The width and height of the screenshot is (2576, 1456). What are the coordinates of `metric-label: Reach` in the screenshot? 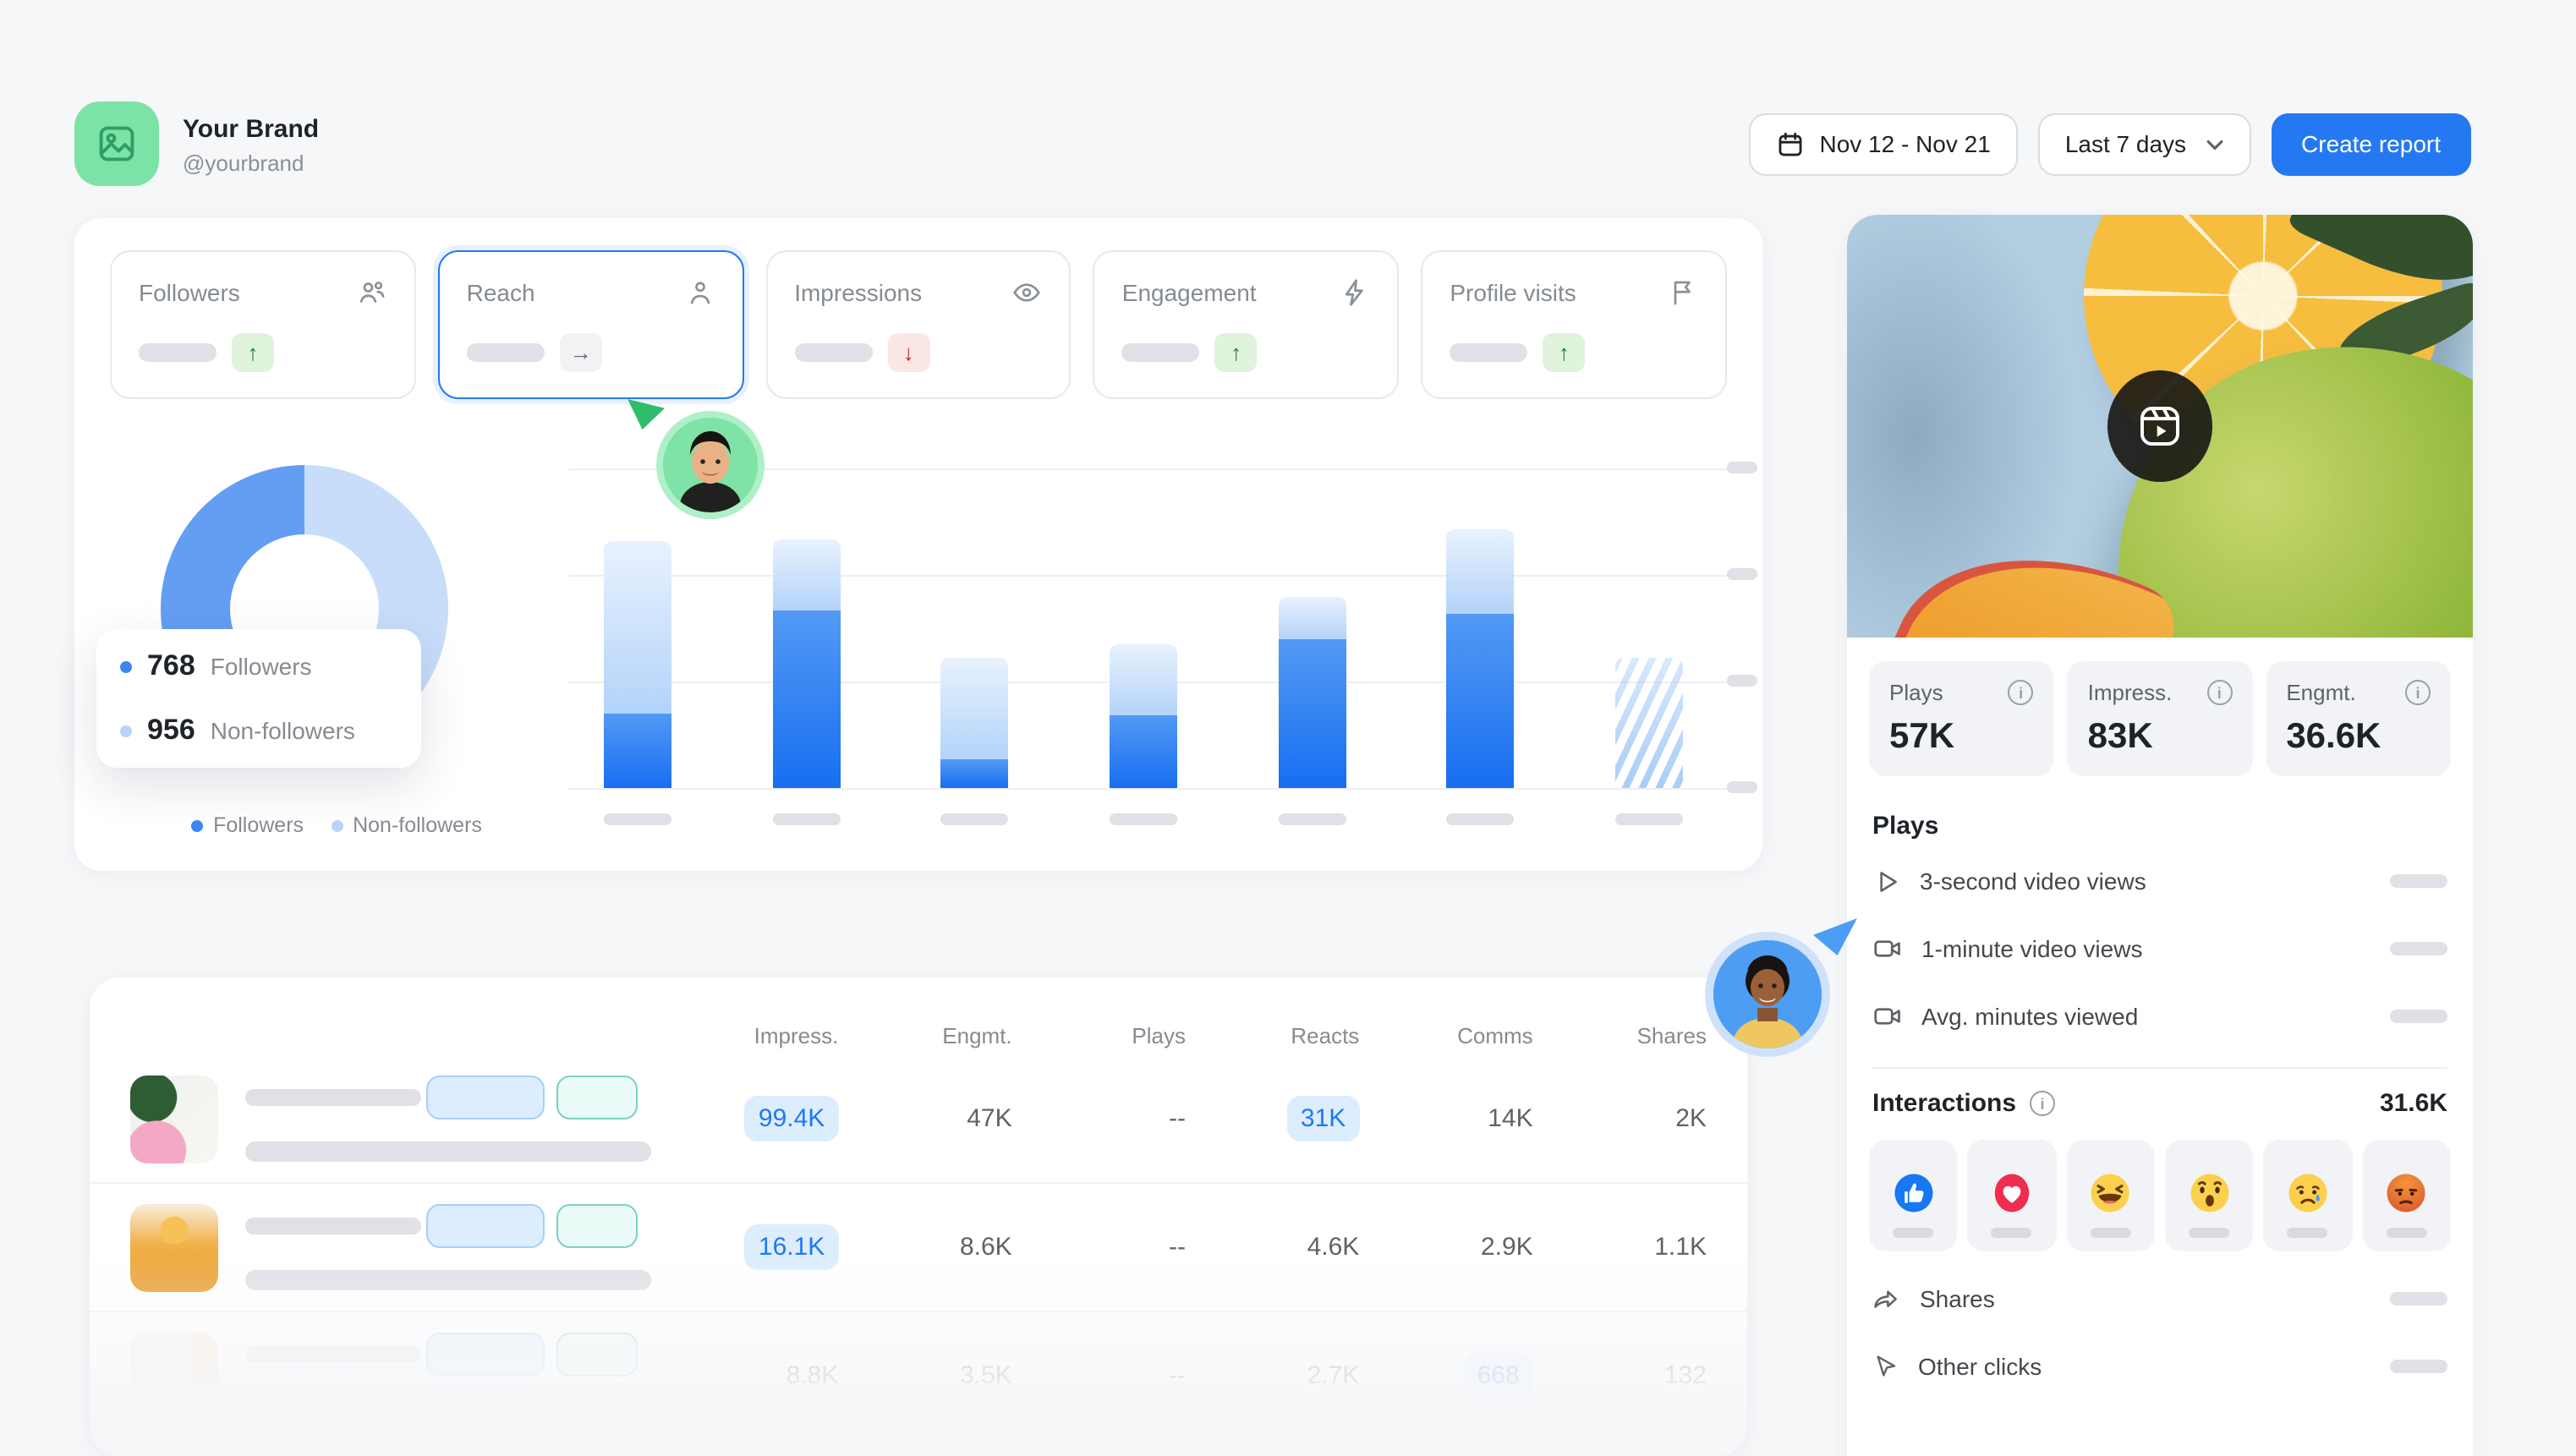 It's located at (500, 292).